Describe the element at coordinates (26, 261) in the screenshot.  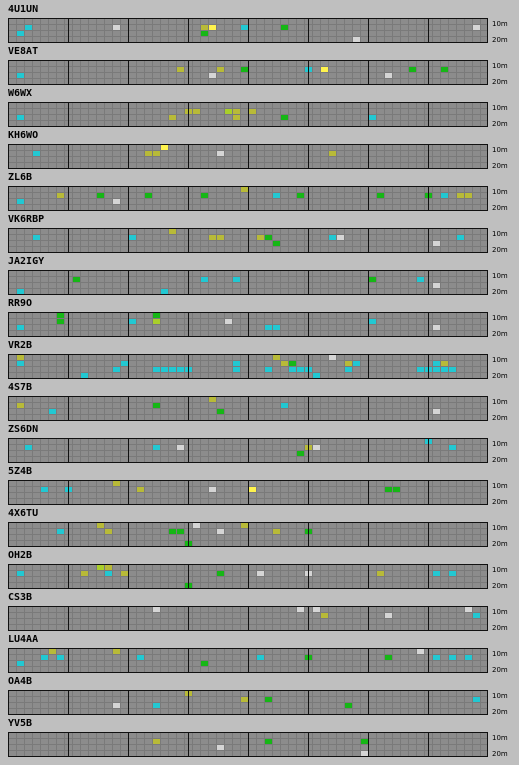
I see `station-callsign: JA2IGY` at that location.